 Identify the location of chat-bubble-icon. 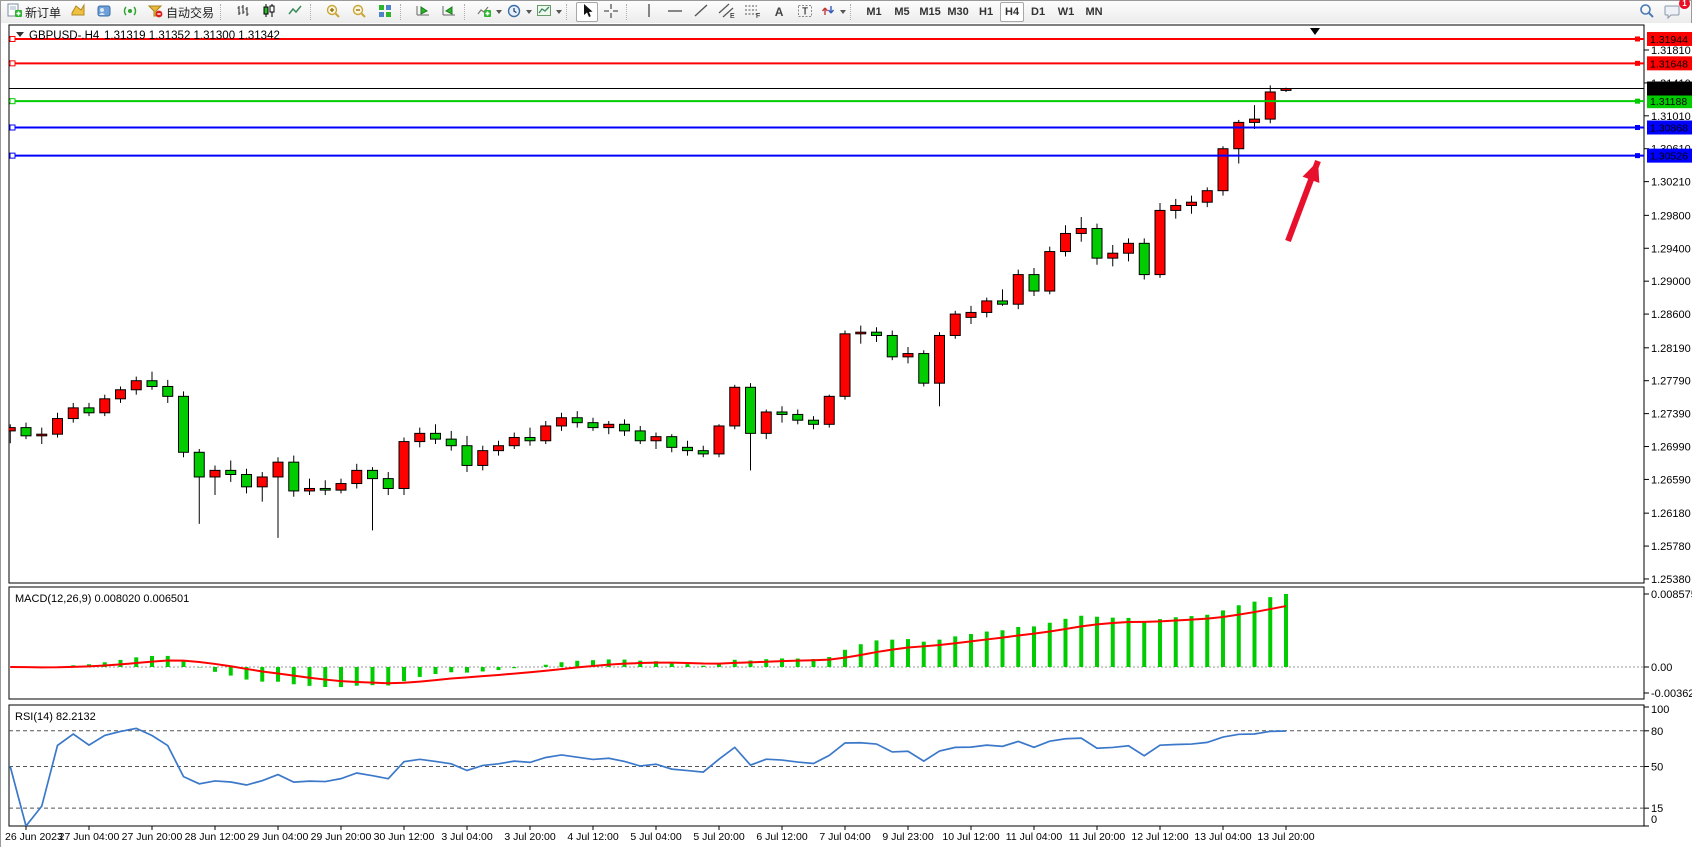
(1672, 12).